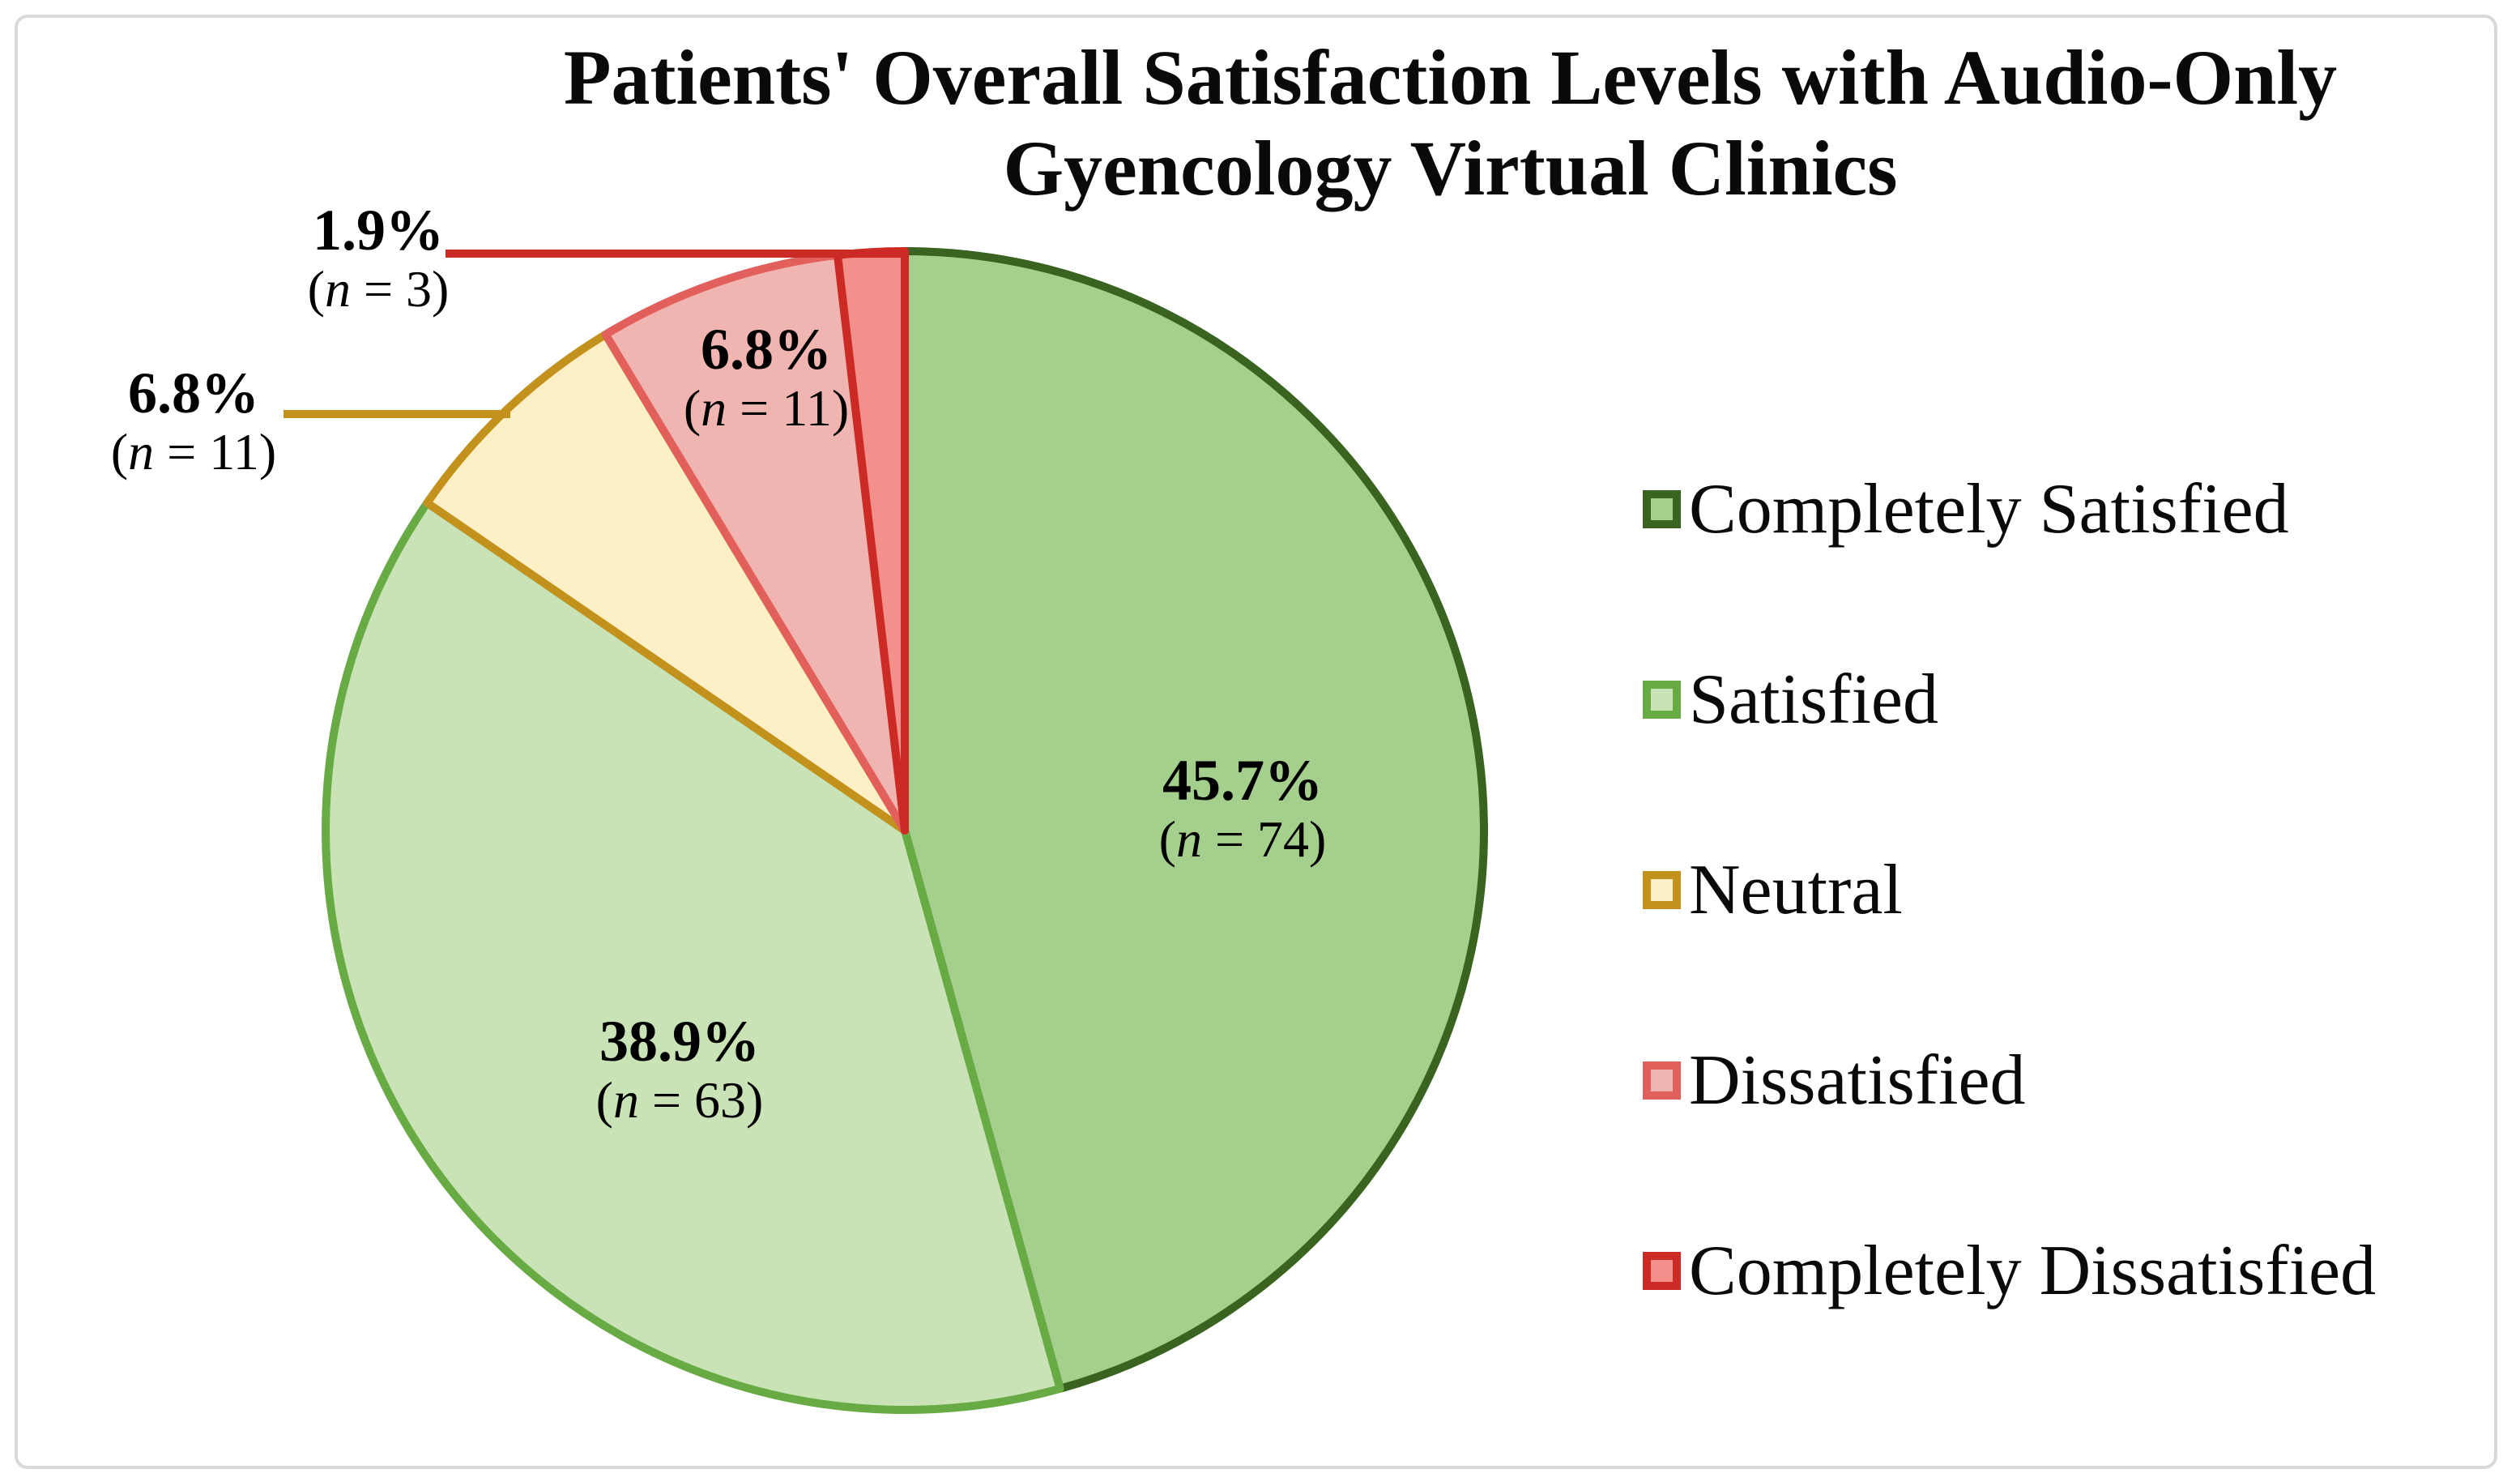  I want to click on legend-label: Satisfied, so click(1813, 699).